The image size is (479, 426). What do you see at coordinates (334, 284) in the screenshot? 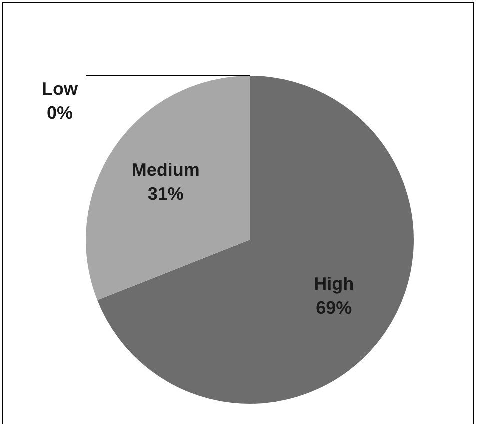
I see `slice-label: High` at bounding box center [334, 284].